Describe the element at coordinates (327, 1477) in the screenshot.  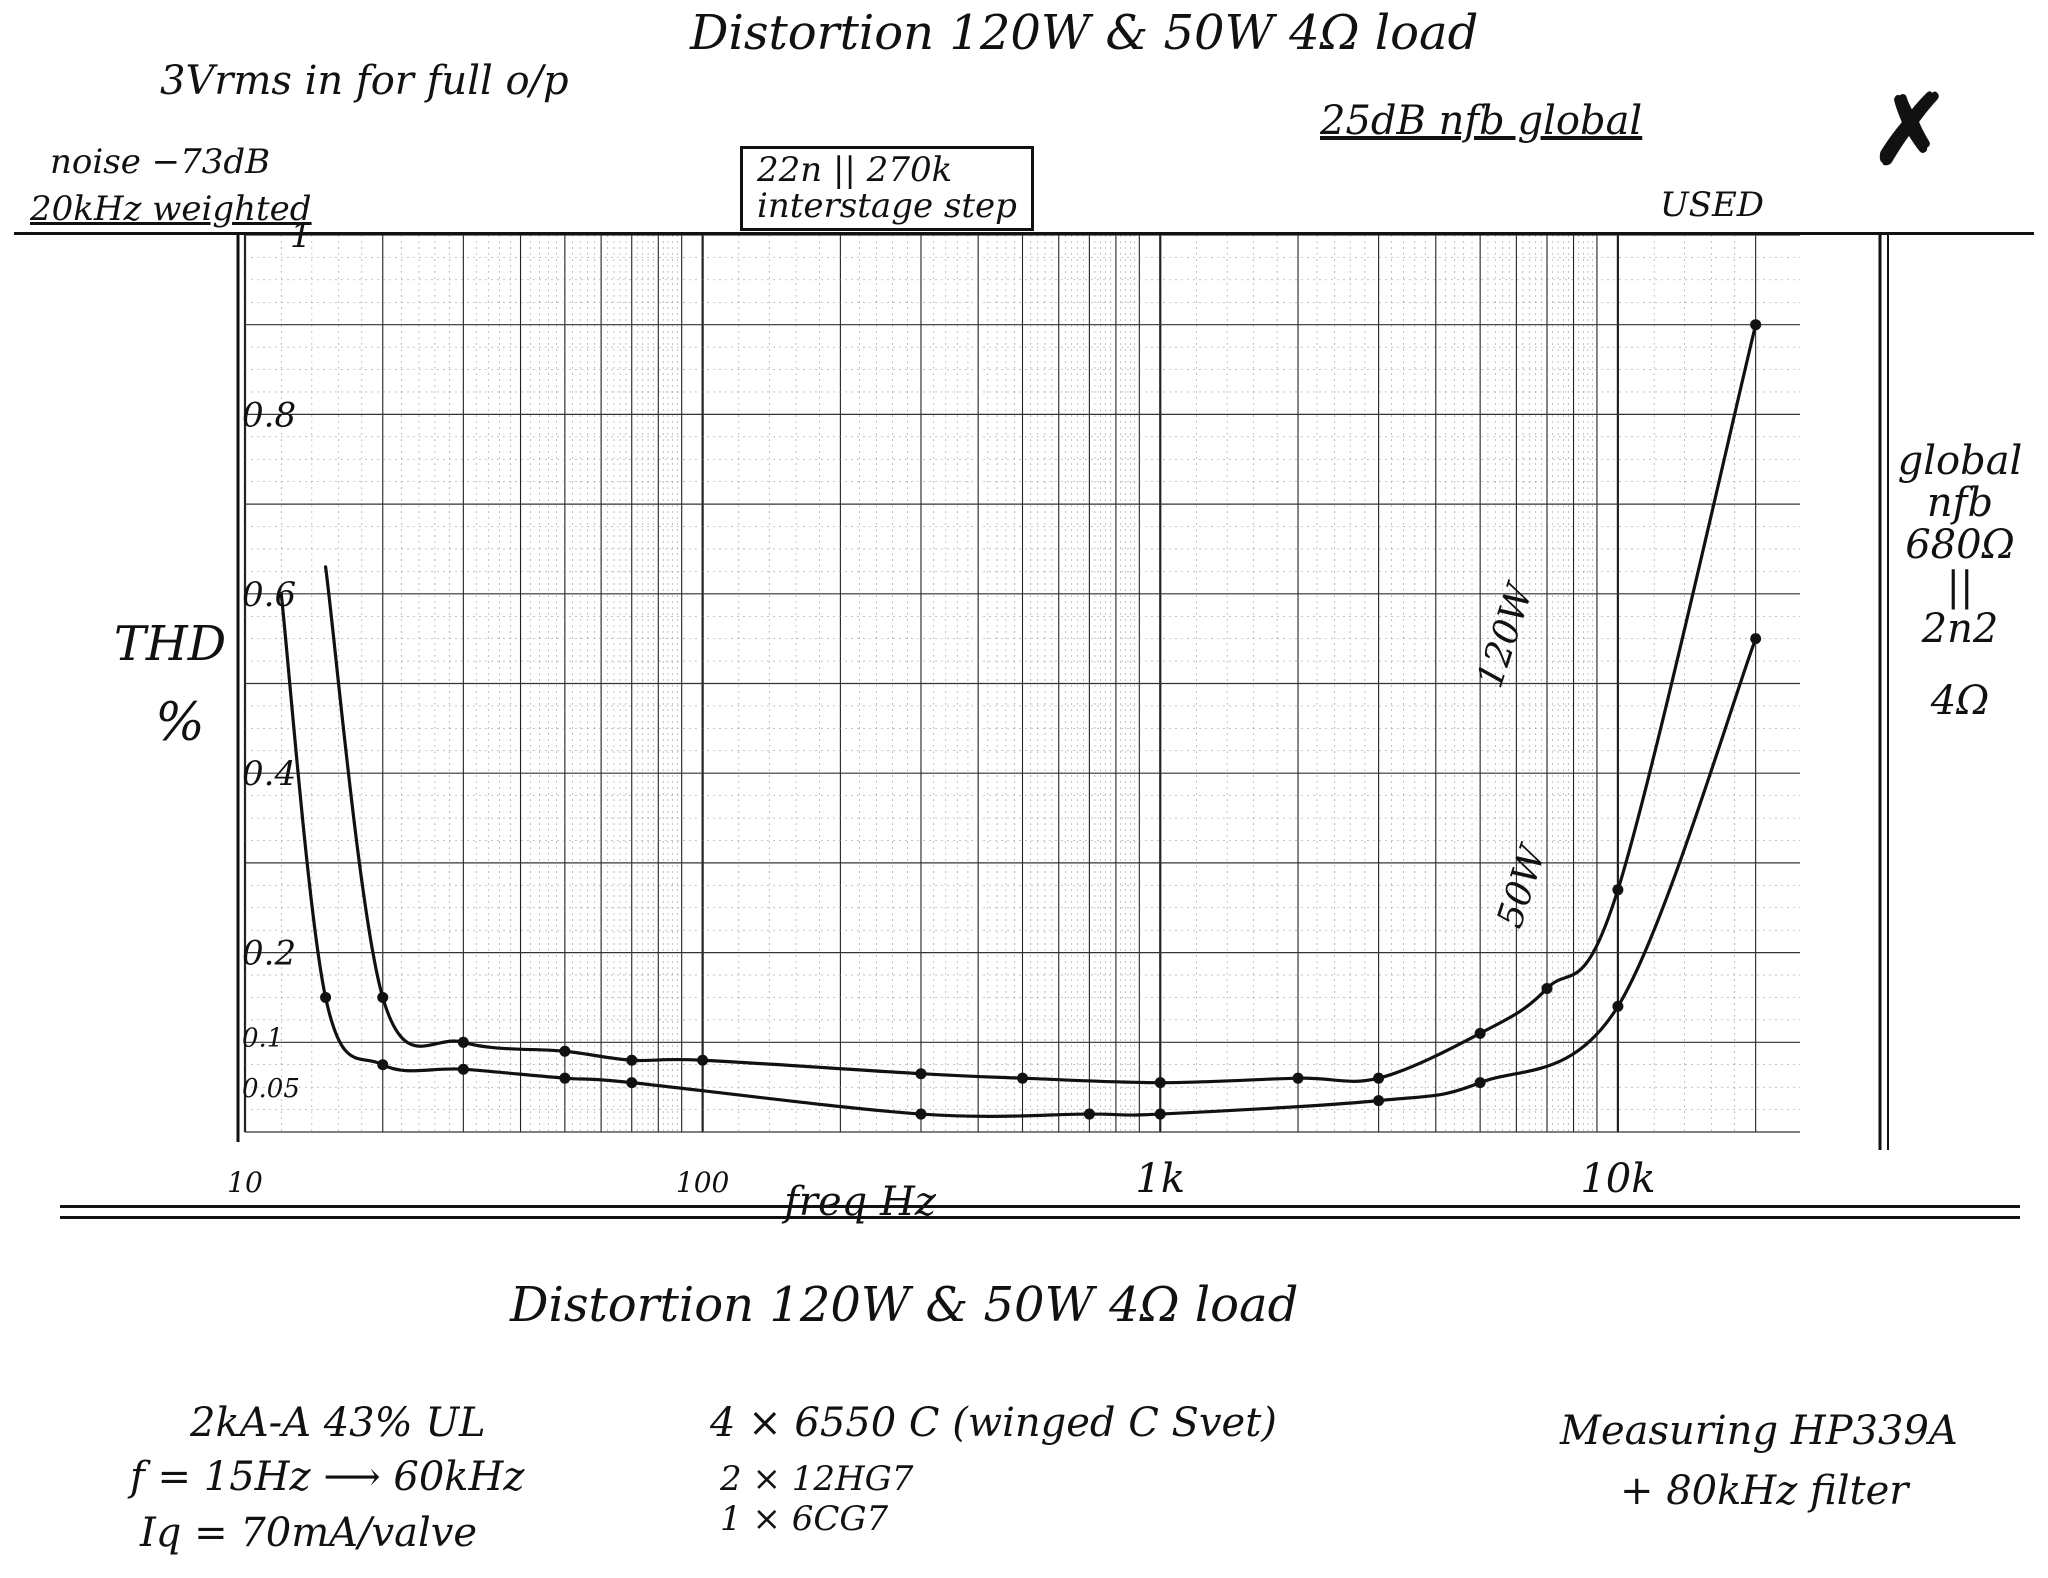
I see `bandwidth-note: f = 15Hz ⟶ 60kHz` at that location.